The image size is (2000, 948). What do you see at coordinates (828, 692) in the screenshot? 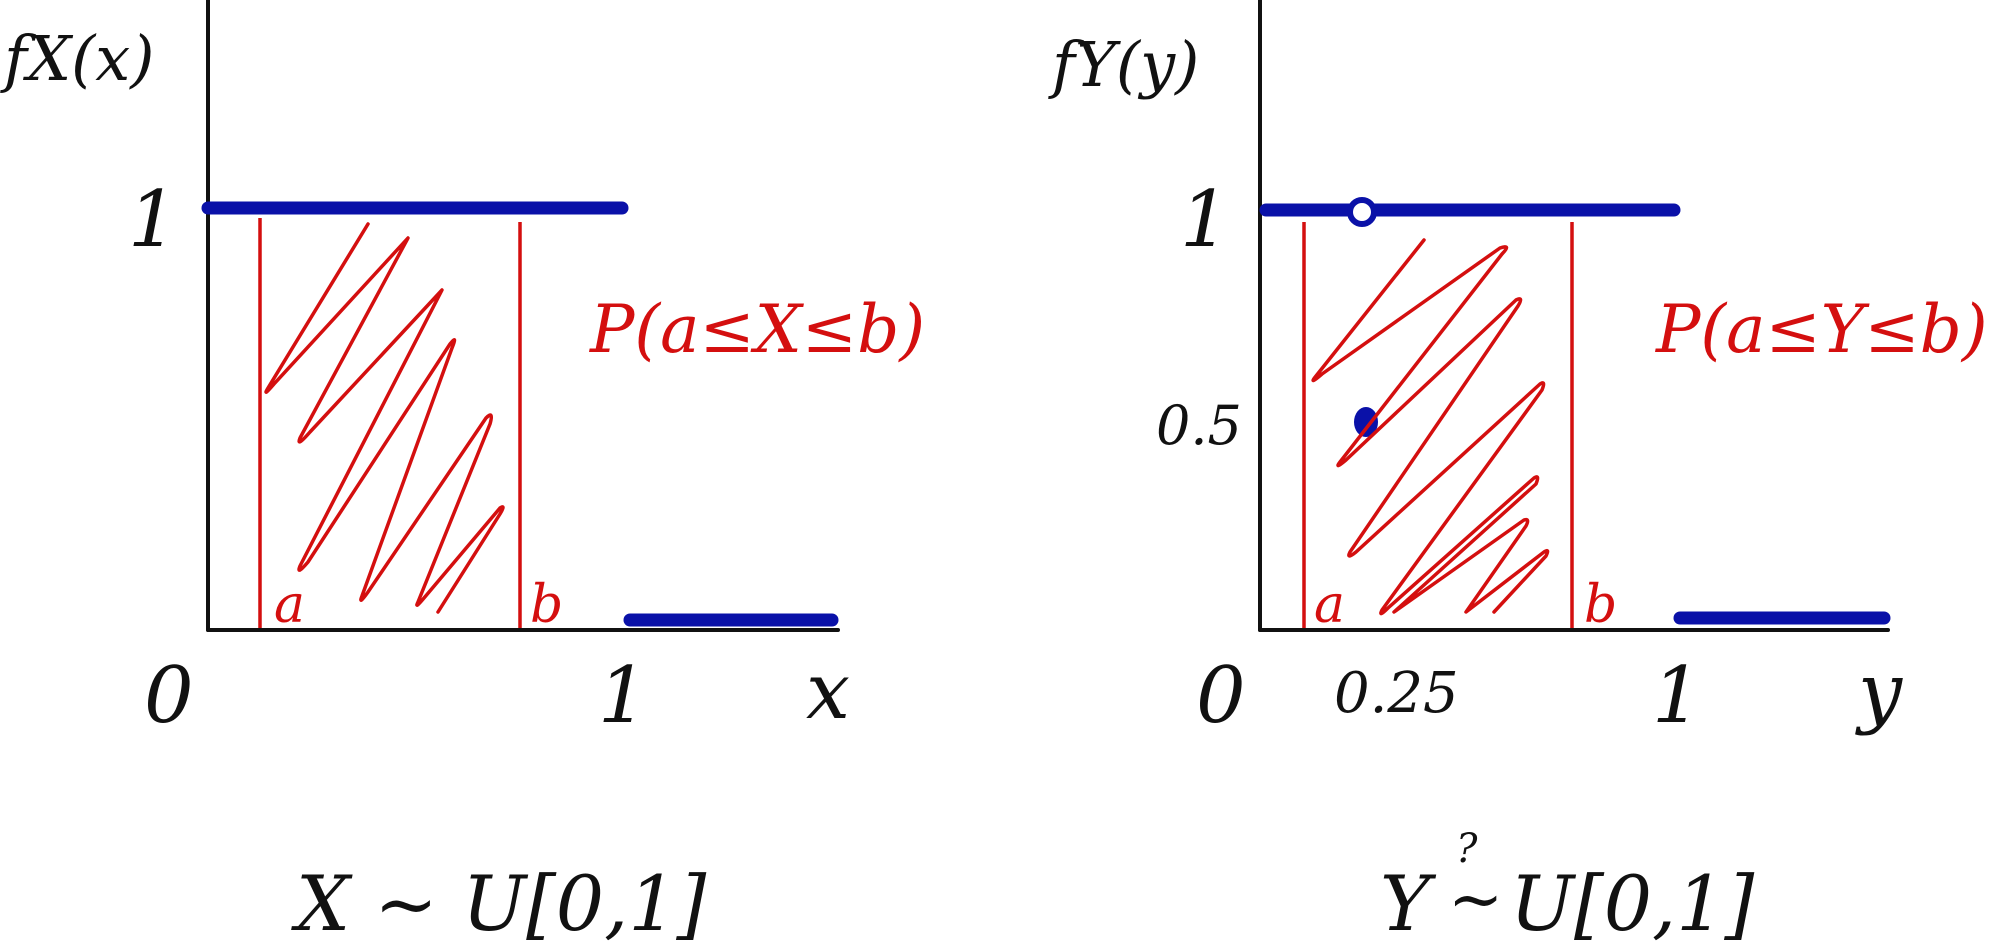
I see `left-xlabel: x` at bounding box center [828, 692].